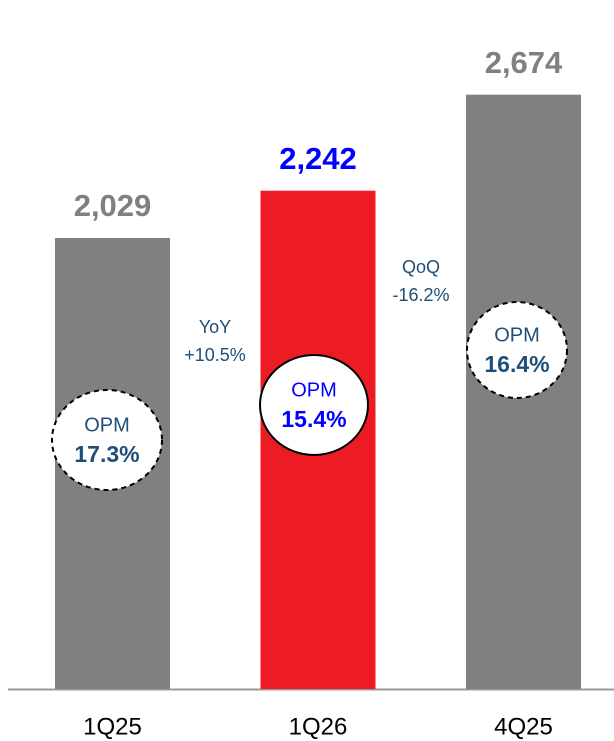 This screenshot has width=614, height=741. What do you see at coordinates (420, 295) in the screenshot?
I see `change-value: -16.2%` at bounding box center [420, 295].